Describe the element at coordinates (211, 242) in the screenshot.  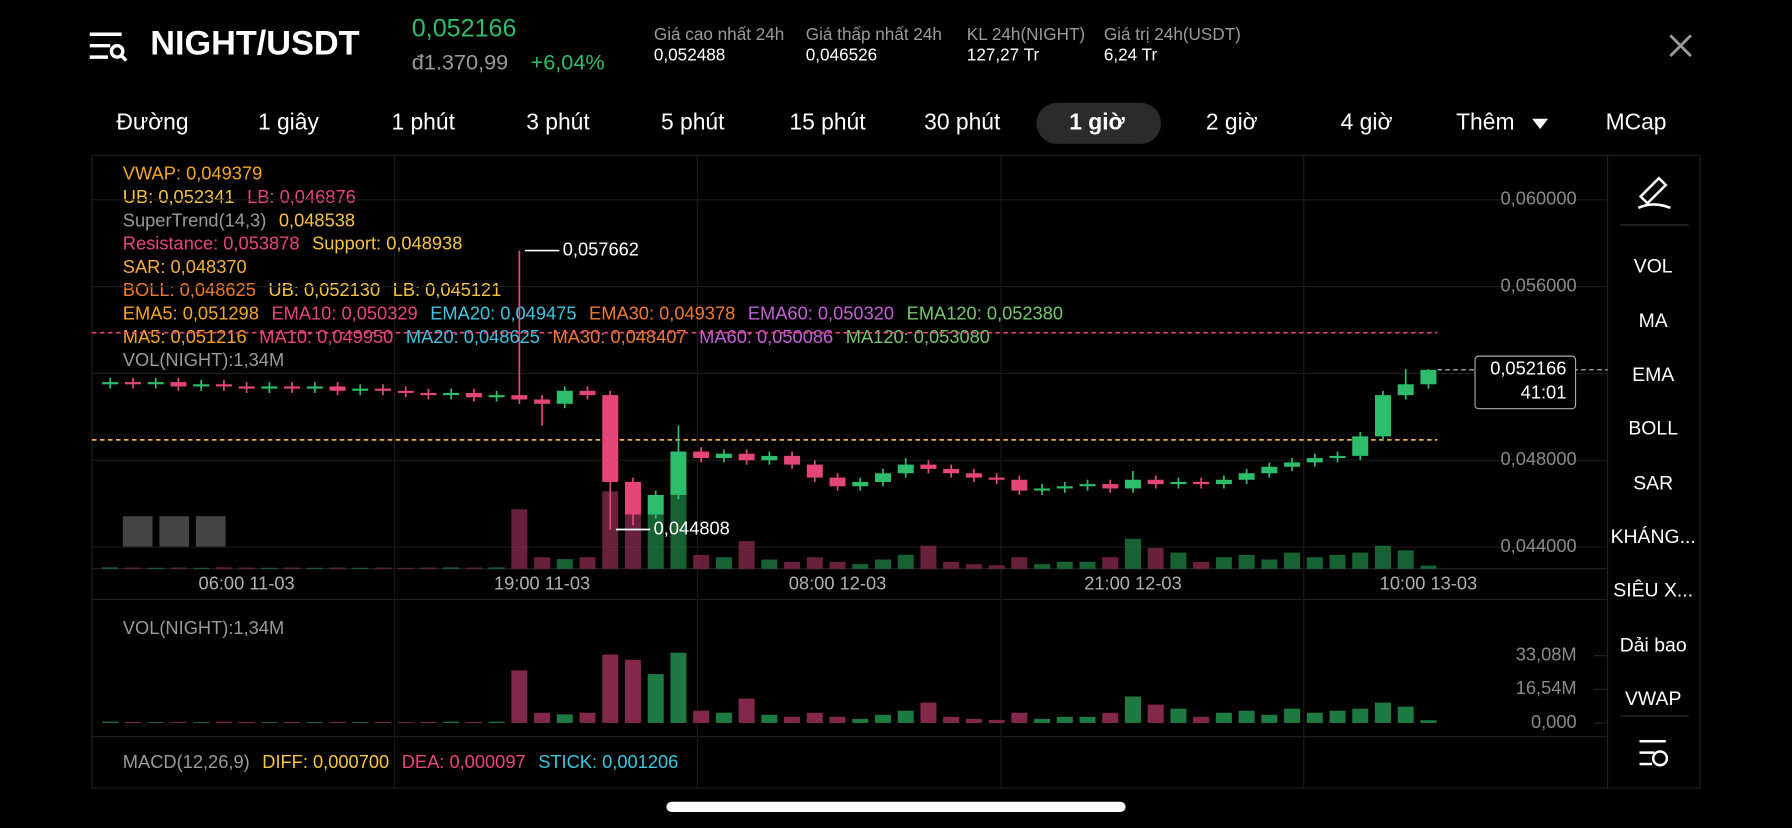
I see `legend-item: Resistance: 0,053878` at that location.